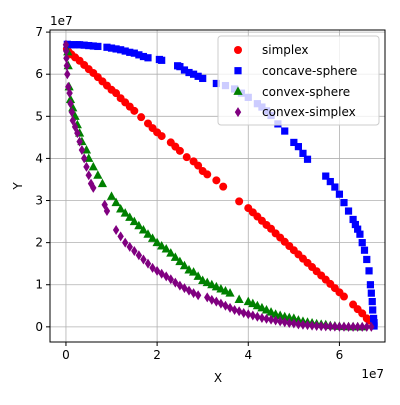 The height and width of the screenshot is (405, 400). Describe the element at coordinates (218, 378) in the screenshot. I see `x-axis-label: X` at that location.